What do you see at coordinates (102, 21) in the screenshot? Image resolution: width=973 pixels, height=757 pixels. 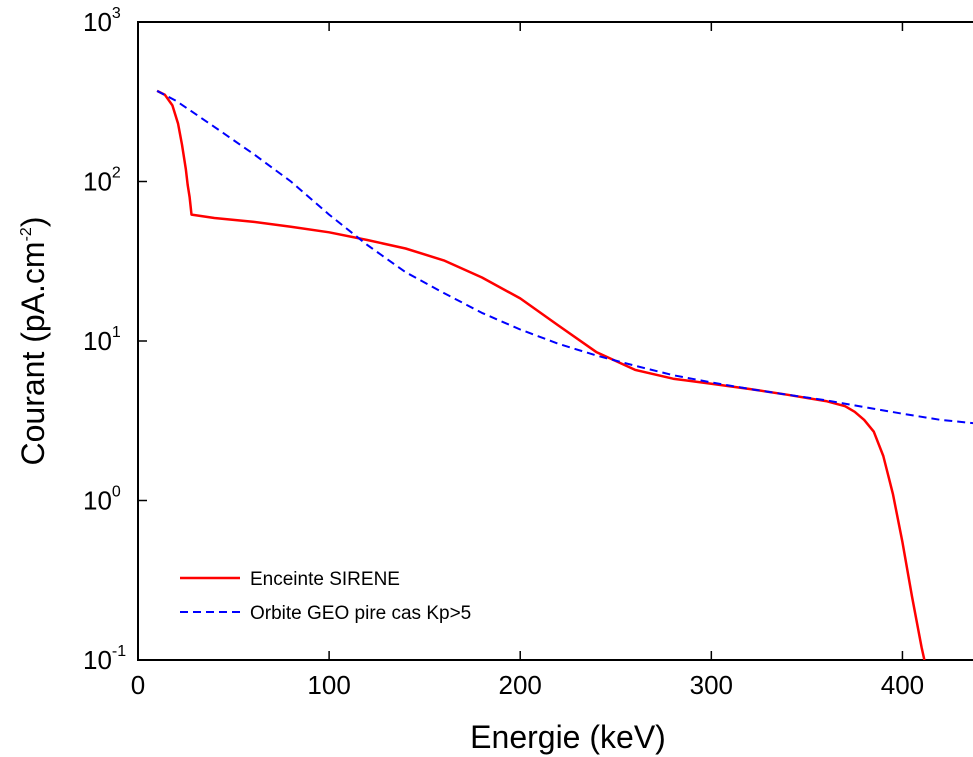 I see `y-tick-label: 10³` at bounding box center [102, 21].